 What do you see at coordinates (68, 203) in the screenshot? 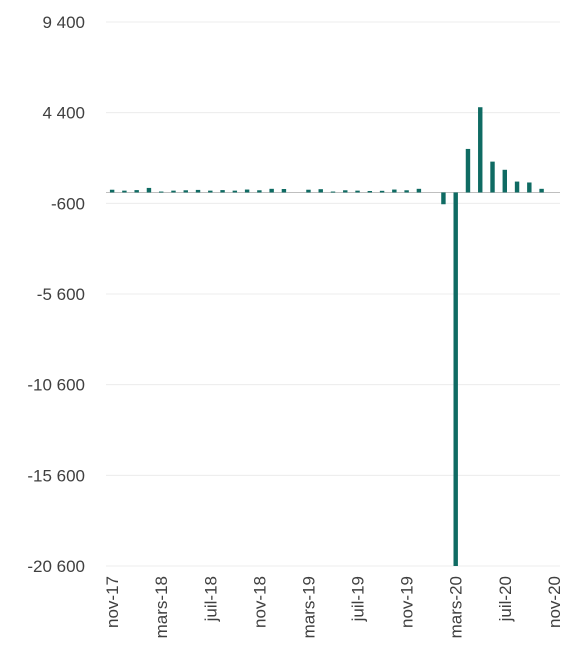
I see `y-tick-label: -600` at bounding box center [68, 203].